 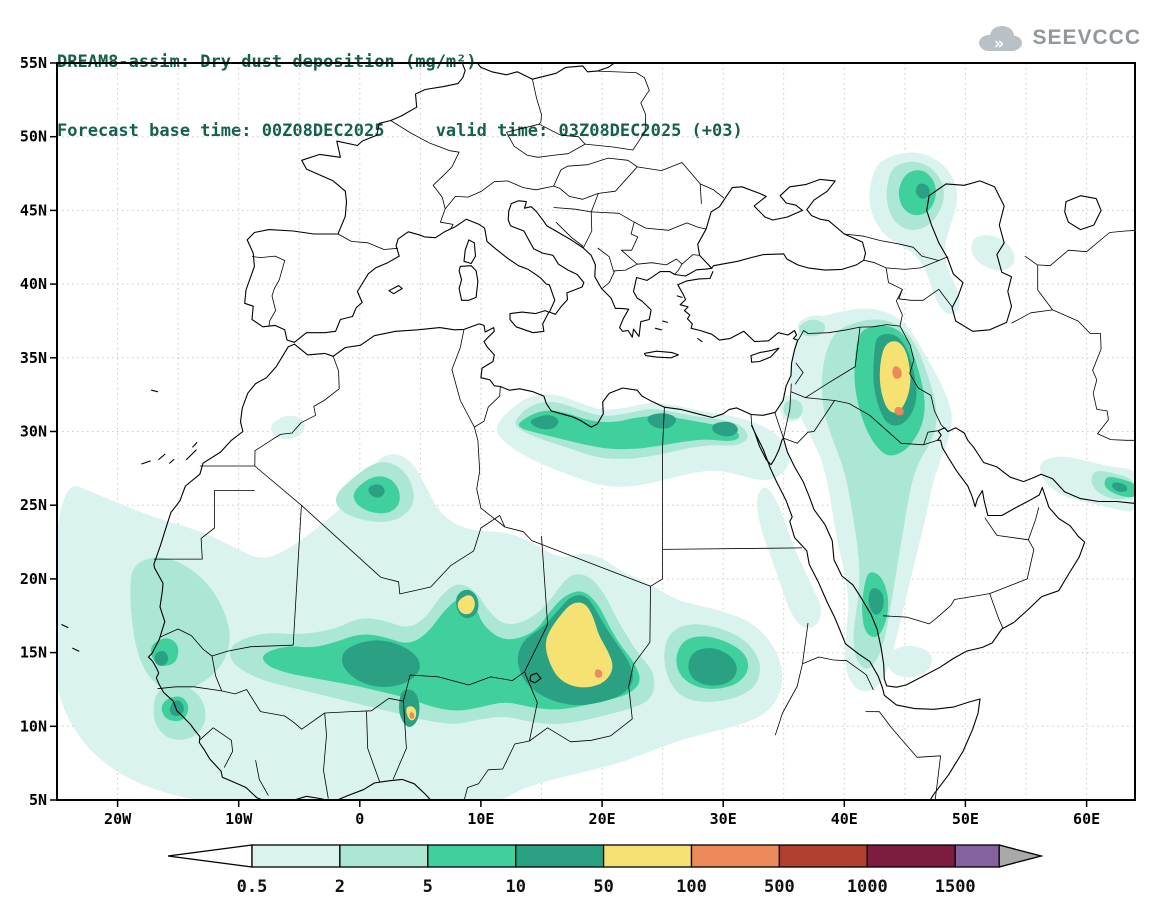 What do you see at coordinates (359, 819) in the screenshot?
I see `x-tick-label: 0` at bounding box center [359, 819].